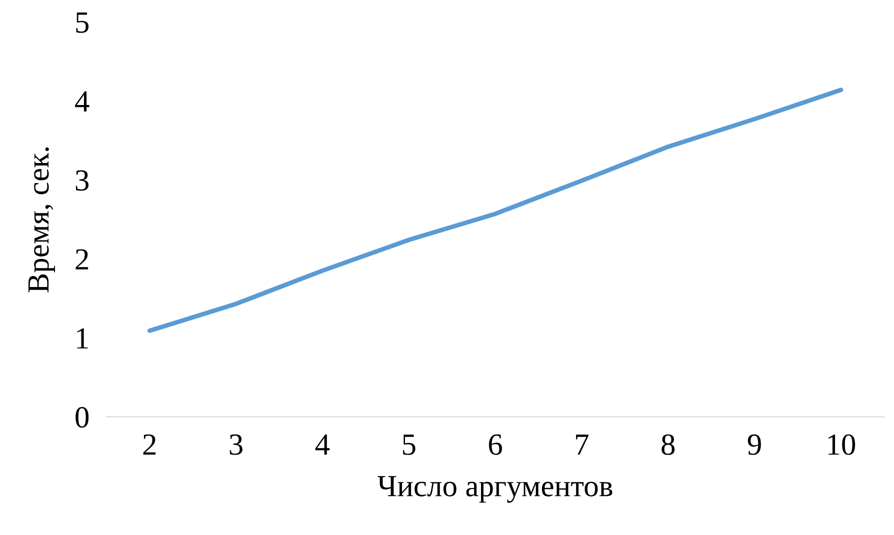  What do you see at coordinates (495, 444) in the screenshot?
I see `x-tick-label: 6` at bounding box center [495, 444].